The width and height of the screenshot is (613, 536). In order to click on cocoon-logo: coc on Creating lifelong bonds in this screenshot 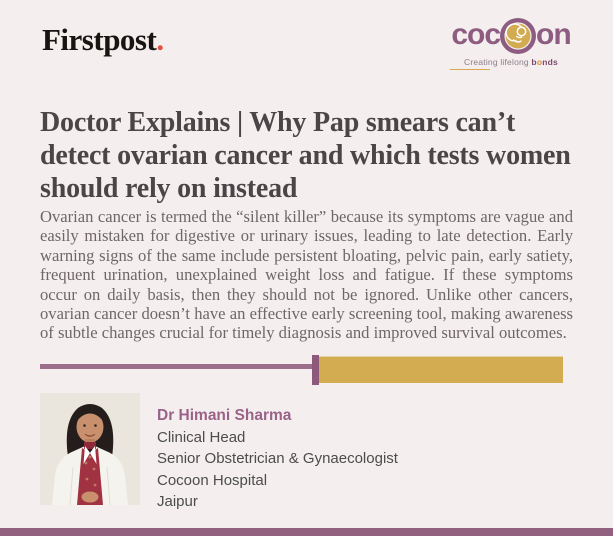, I will do `click(511, 44)`.